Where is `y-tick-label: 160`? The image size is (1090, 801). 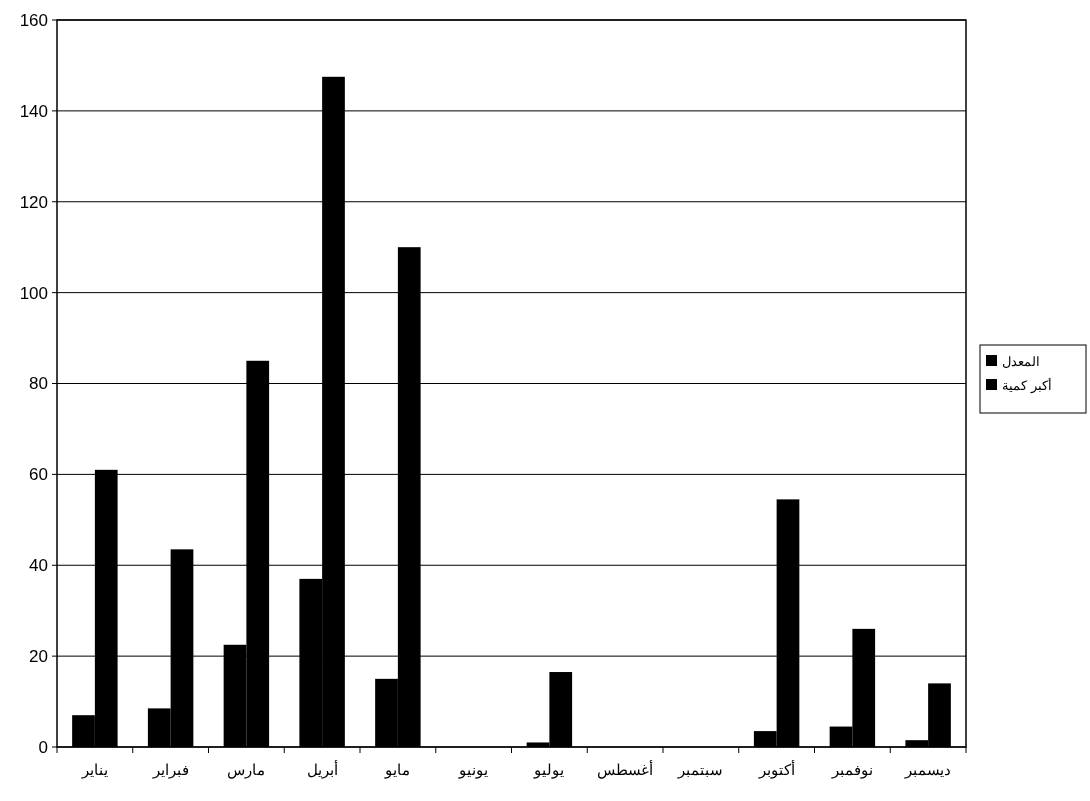
y-tick-label: 160 is located at coordinates (33, 20).